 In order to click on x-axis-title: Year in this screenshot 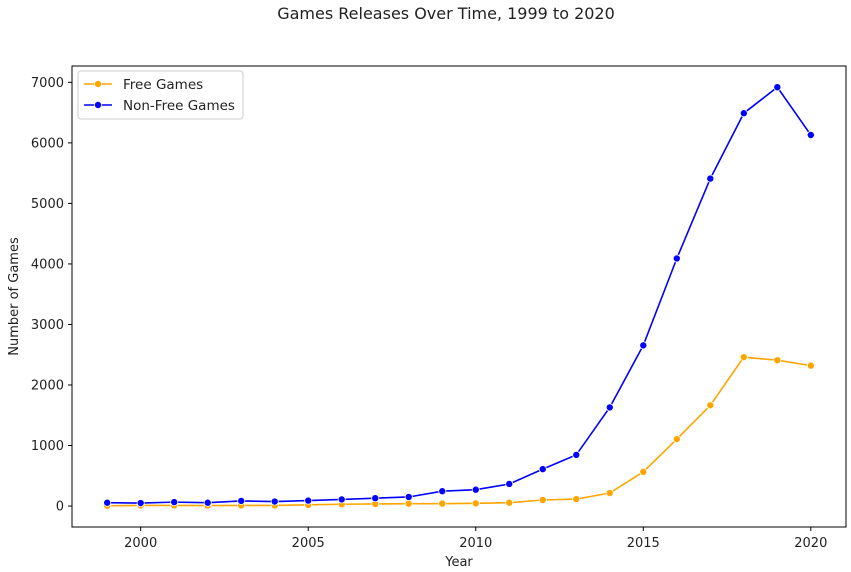, I will do `click(458, 562)`.